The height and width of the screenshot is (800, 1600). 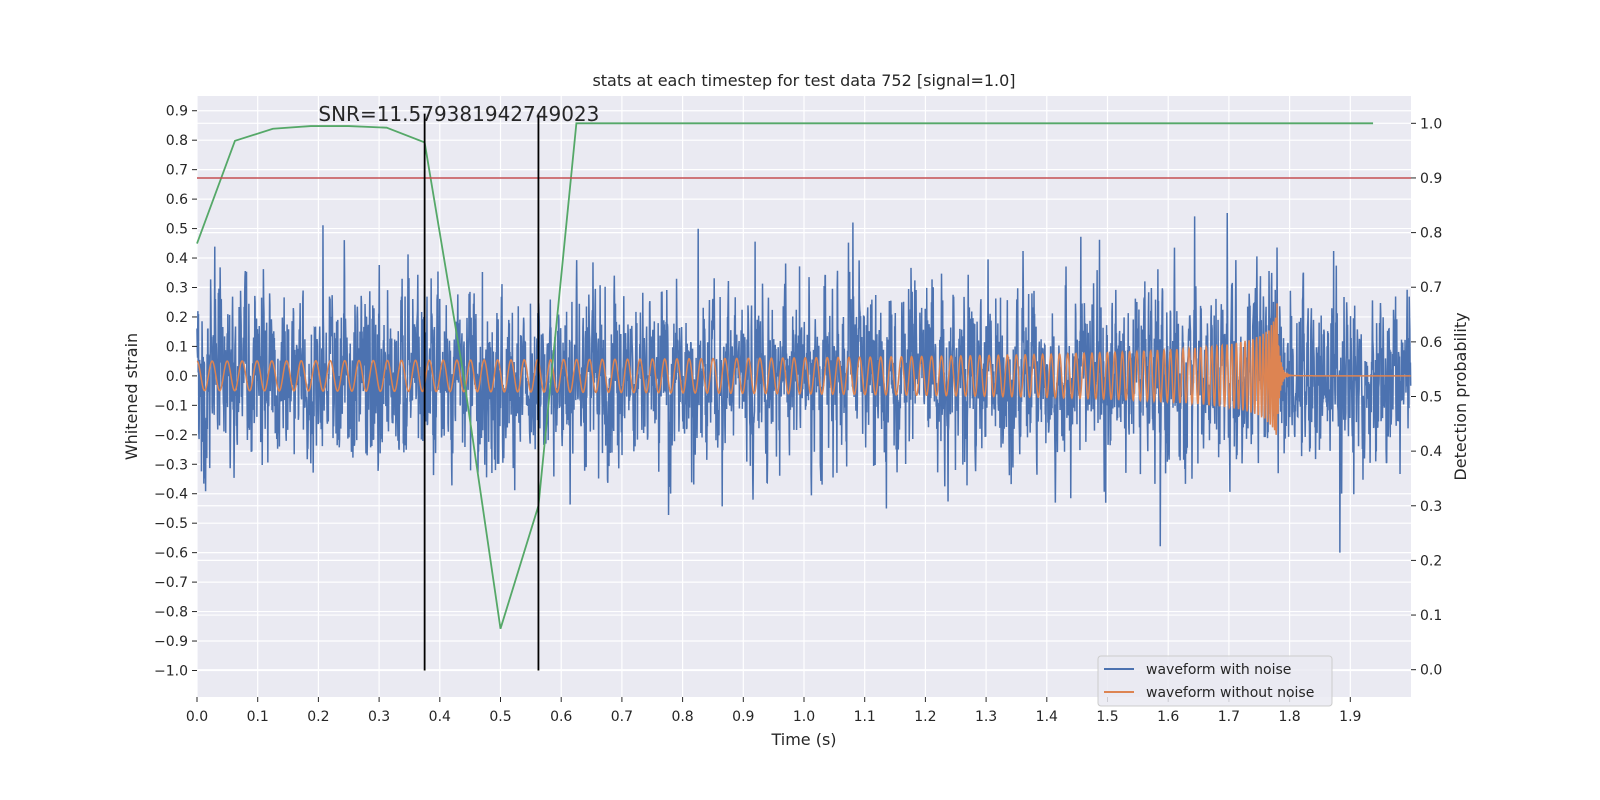 What do you see at coordinates (1350, 717) in the screenshot?
I see `x-tick-label: 1.9` at bounding box center [1350, 717].